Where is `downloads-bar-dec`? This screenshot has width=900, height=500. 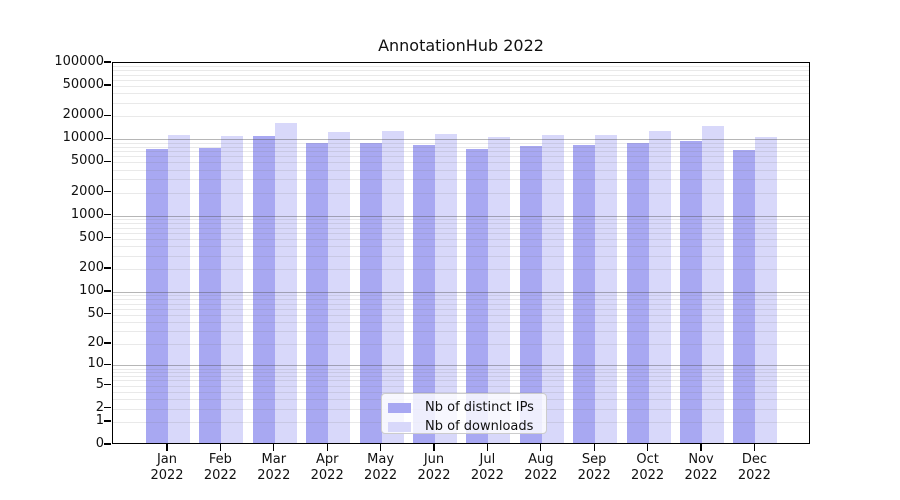 downloads-bar-dec is located at coordinates (766, 290).